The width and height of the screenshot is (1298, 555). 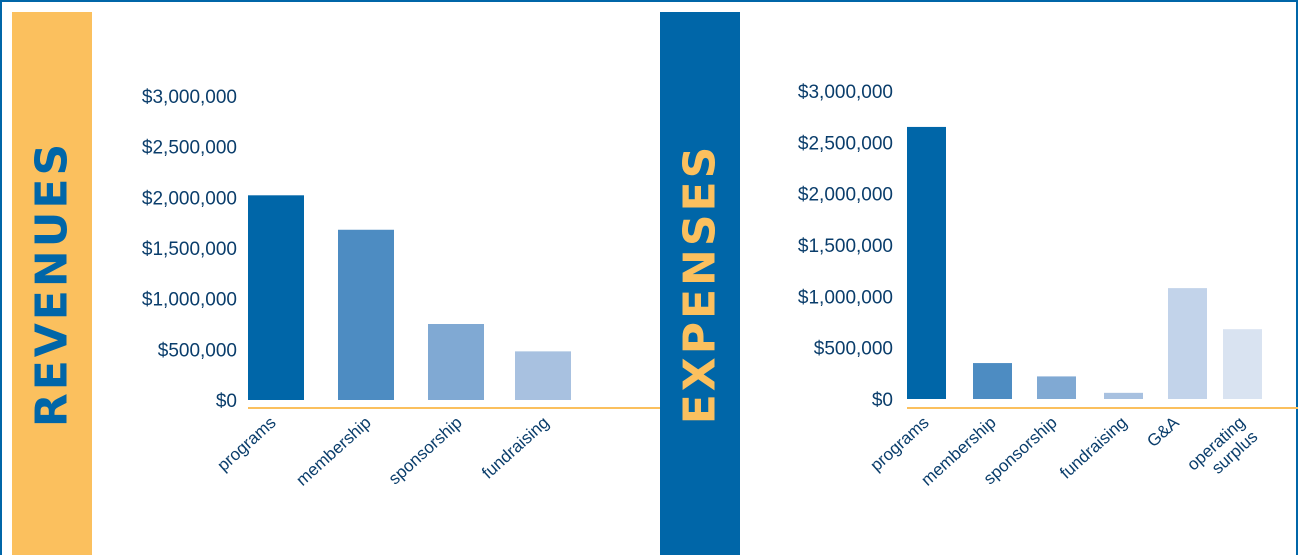 What do you see at coordinates (189, 97) in the screenshot?
I see `revenues-ytick-label: $3,000,000` at bounding box center [189, 97].